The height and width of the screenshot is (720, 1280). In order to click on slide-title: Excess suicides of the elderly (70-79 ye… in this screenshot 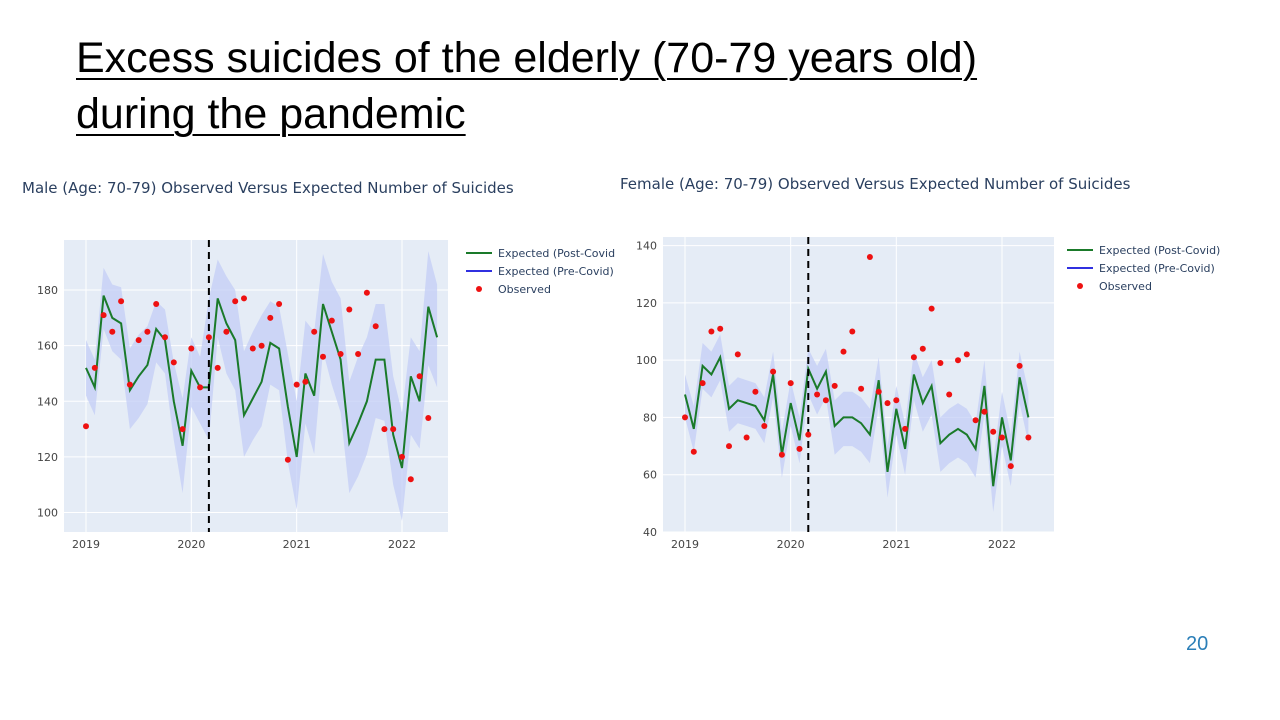, I will do `click(526, 86)`.